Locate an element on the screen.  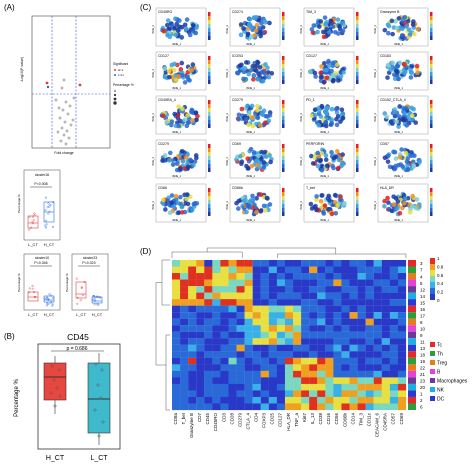
heatmap-col-label: CD4 is located at coordinates (256, 417).